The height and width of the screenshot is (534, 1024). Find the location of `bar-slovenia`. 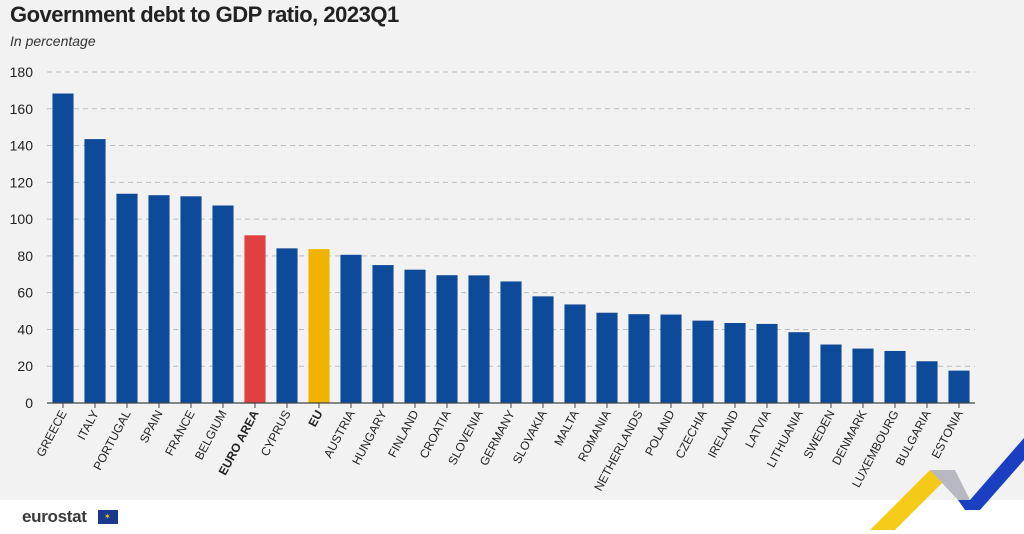

bar-slovenia is located at coordinates (479, 339).